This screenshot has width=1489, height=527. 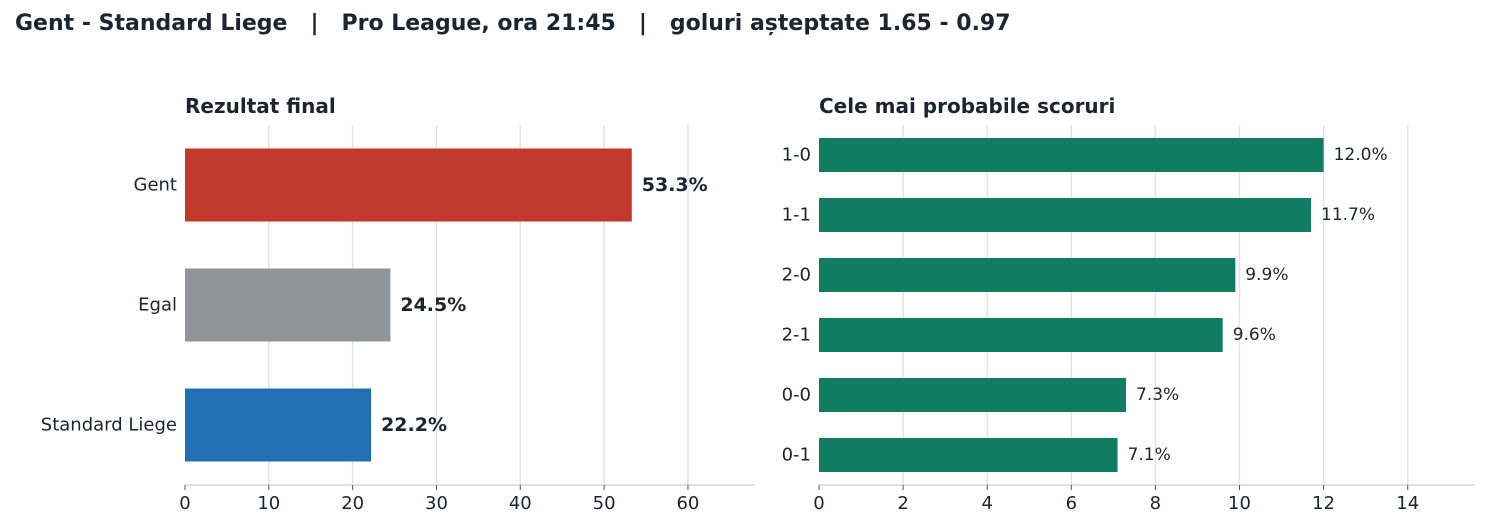 I want to click on value-label: 11.7%, so click(x=1348, y=215).